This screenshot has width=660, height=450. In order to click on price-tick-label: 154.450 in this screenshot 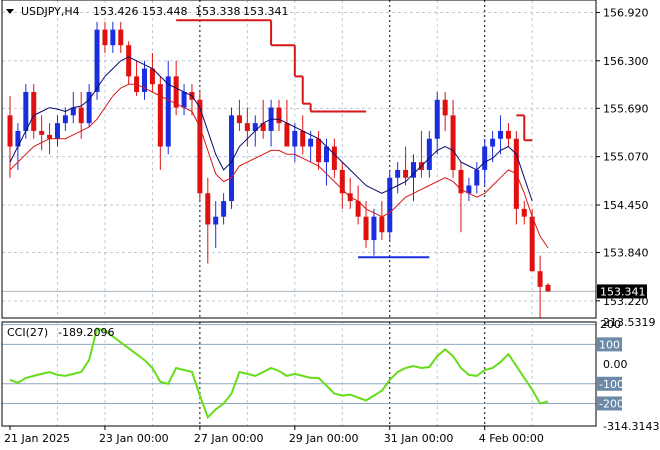, I will do `click(626, 205)`.